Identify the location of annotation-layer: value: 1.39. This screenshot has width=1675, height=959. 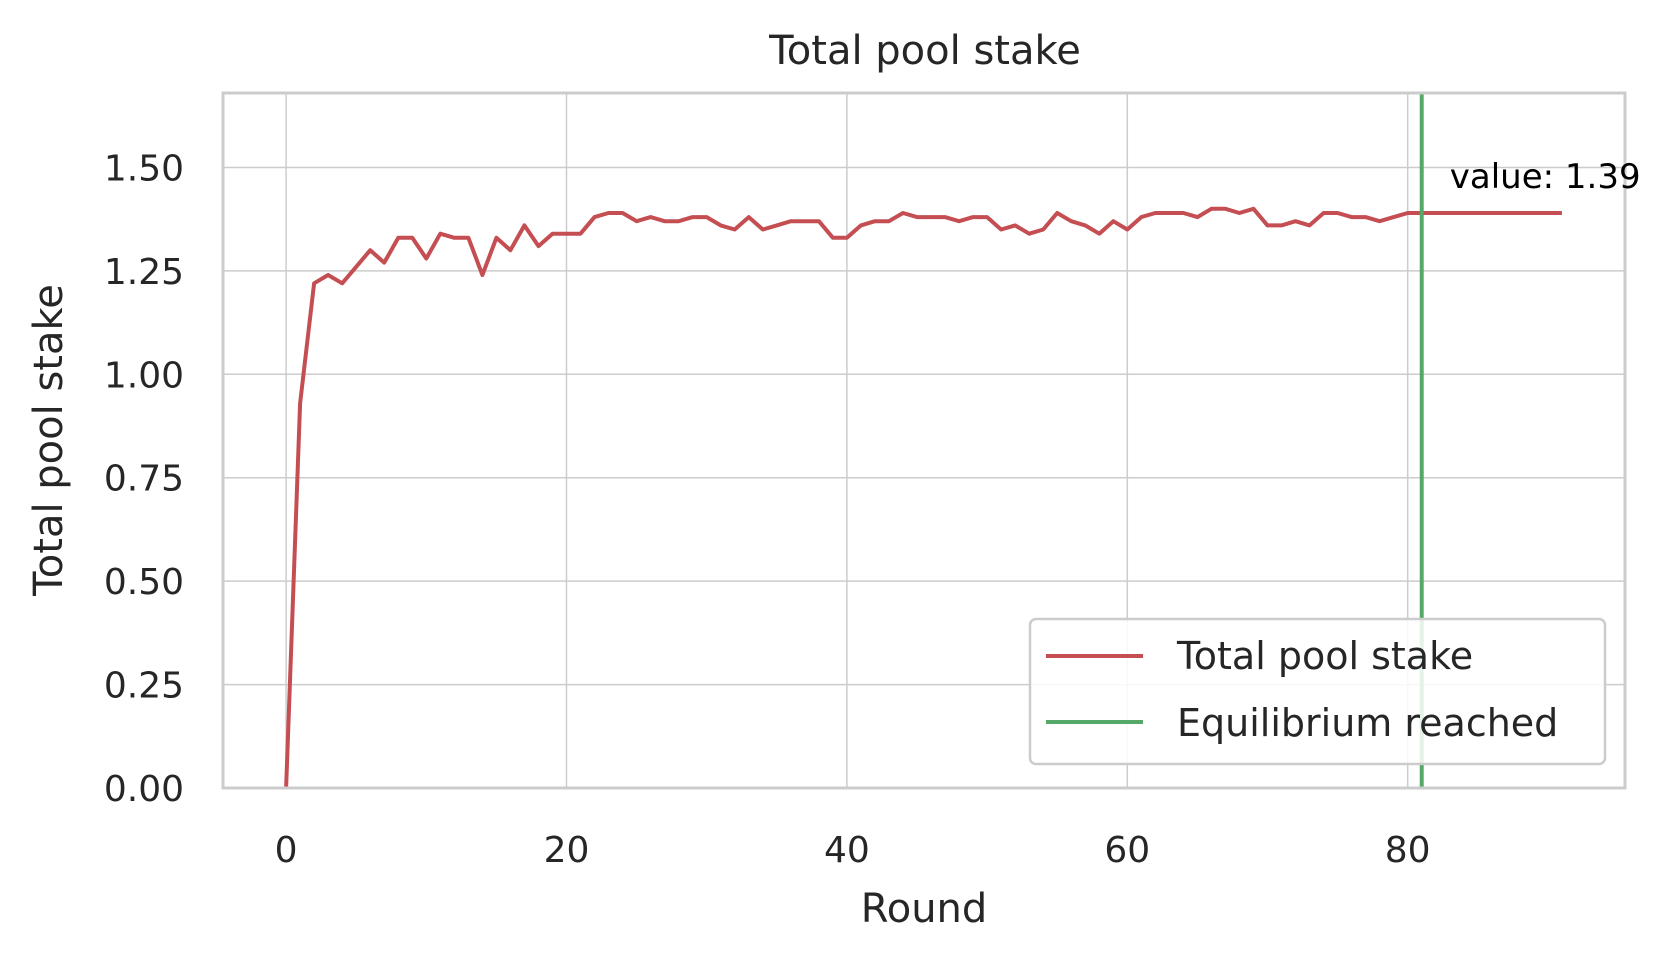
(1545, 177).